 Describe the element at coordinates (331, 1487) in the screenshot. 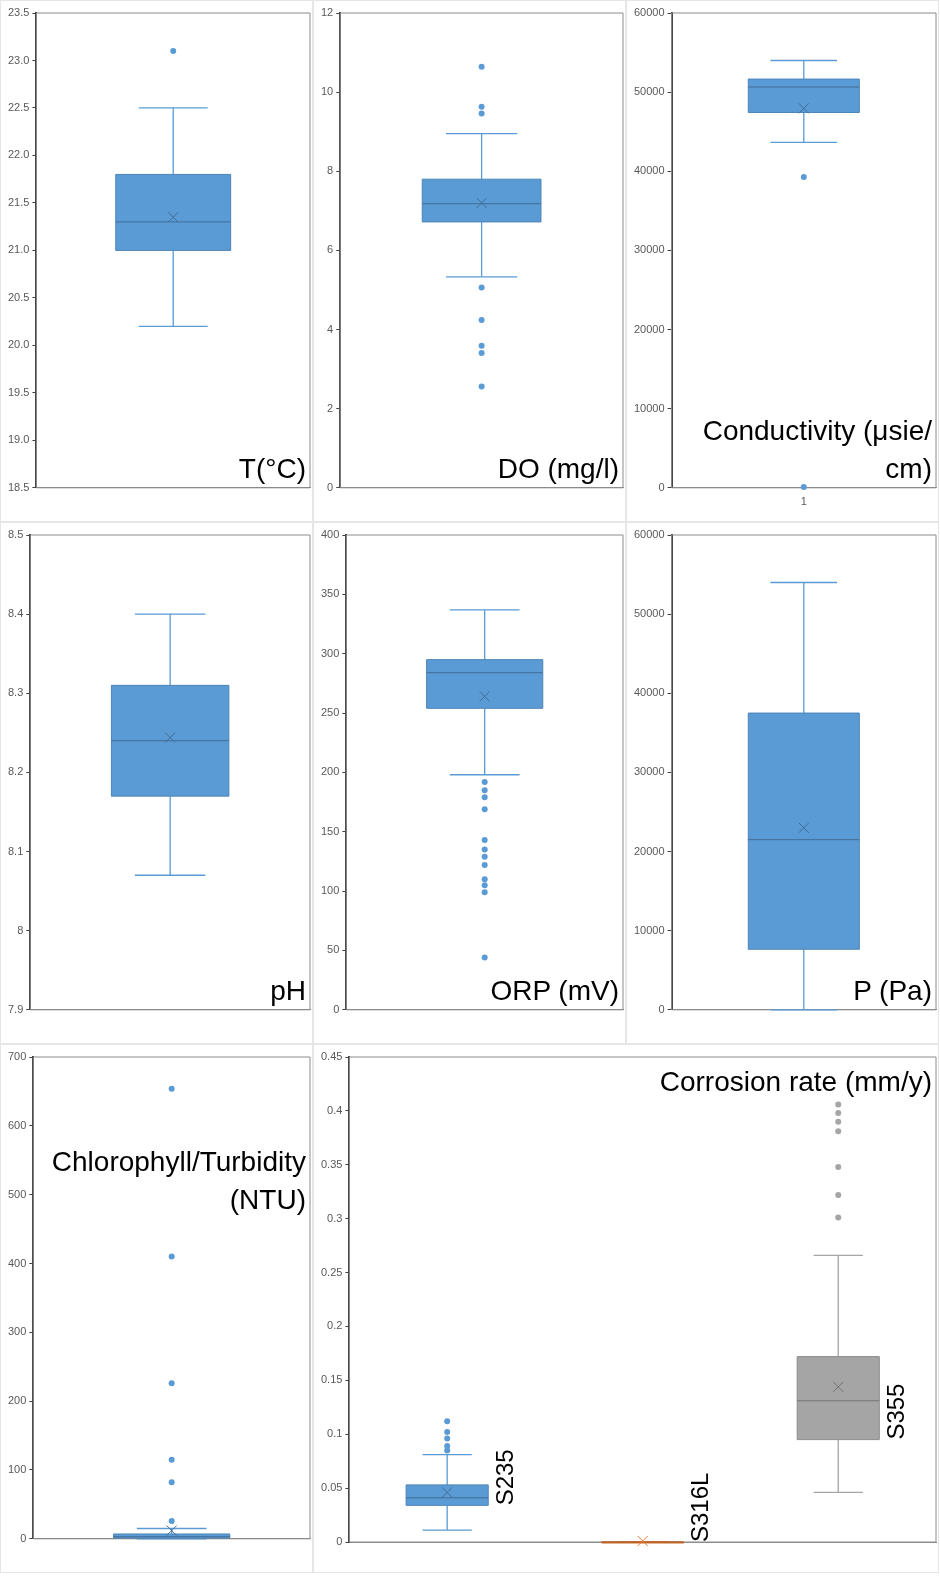

I see `y-tick-label: 0.05` at that location.